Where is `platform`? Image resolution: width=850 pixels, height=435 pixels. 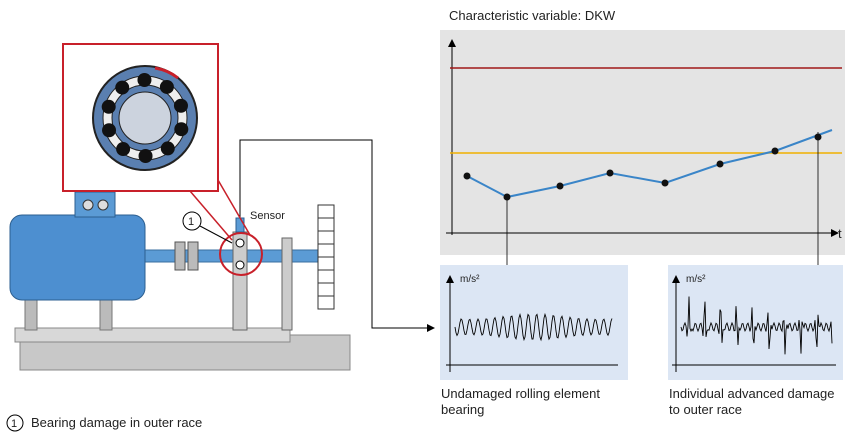 platform is located at coordinates (152, 335).